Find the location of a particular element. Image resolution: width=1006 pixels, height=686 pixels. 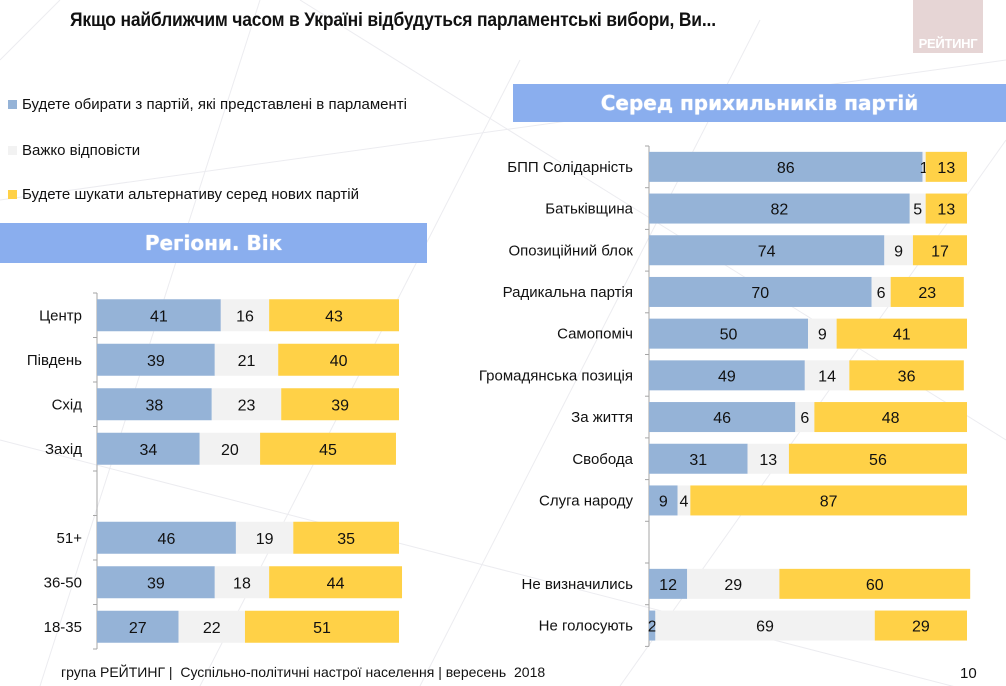

data-label: 45 is located at coordinates (328, 450).